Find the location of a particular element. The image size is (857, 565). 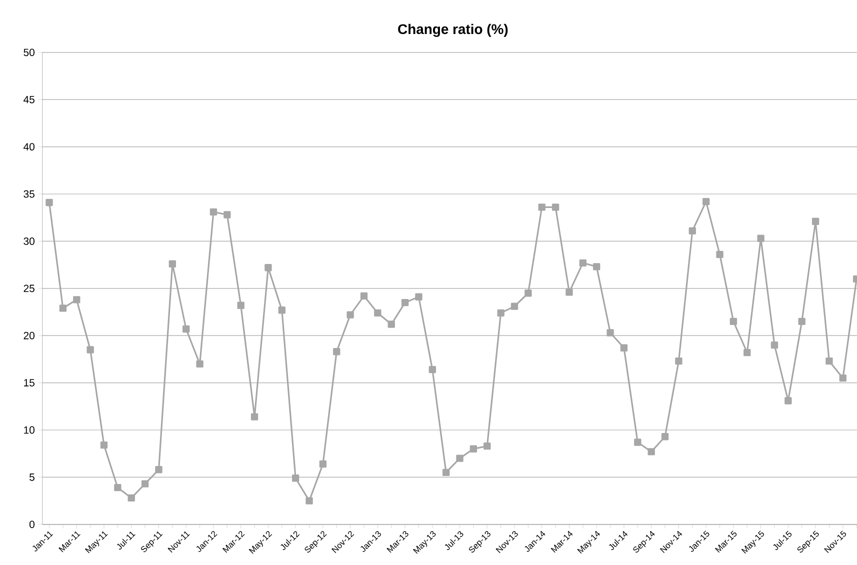

y-tick-label: 20 is located at coordinates (29, 336).